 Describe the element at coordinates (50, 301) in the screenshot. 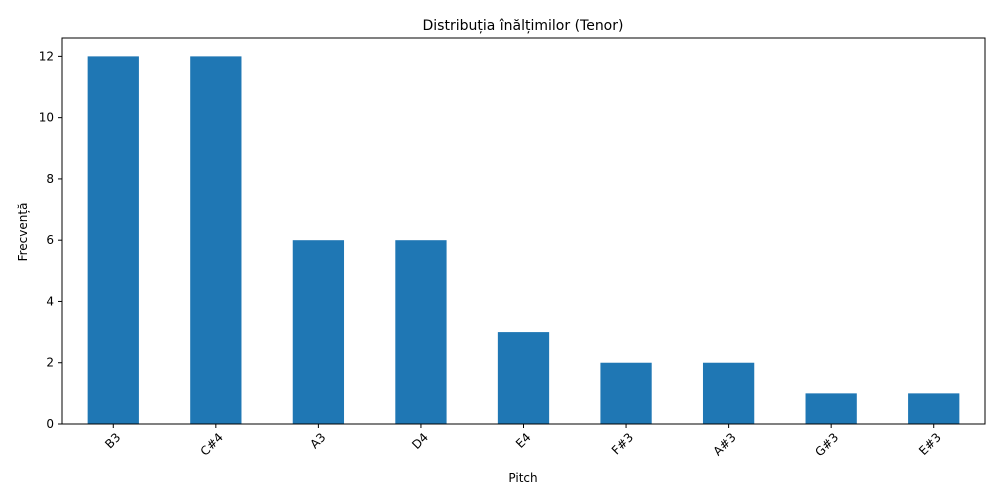

I see `y-tick-label: 4` at that location.